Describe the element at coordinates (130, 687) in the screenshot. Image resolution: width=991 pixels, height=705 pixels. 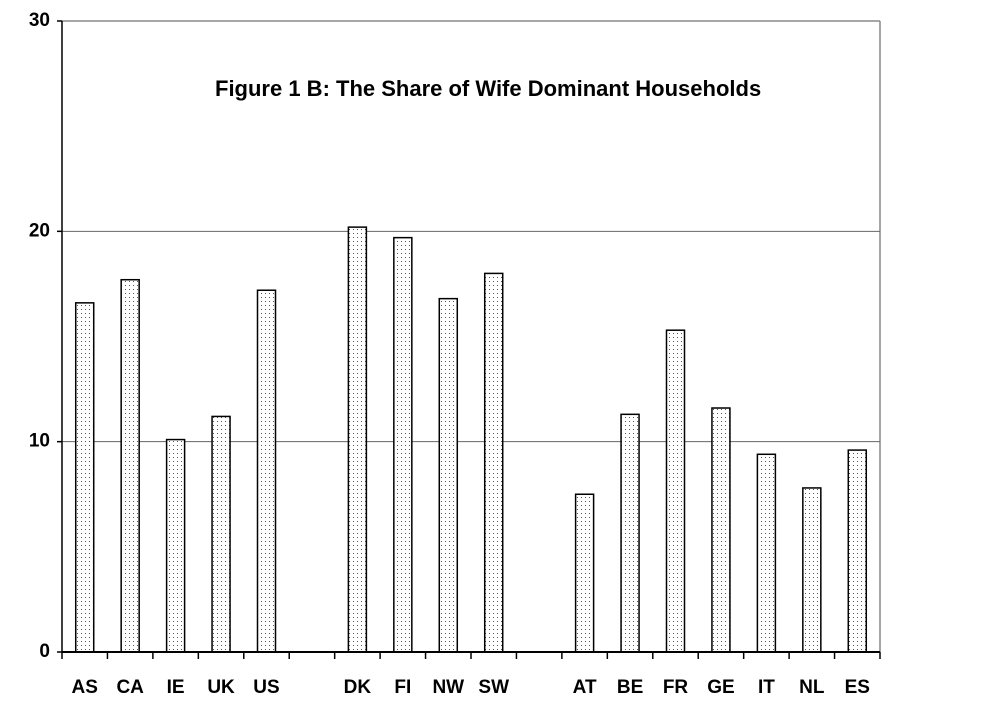
I see `x-tick-label: CA` at that location.